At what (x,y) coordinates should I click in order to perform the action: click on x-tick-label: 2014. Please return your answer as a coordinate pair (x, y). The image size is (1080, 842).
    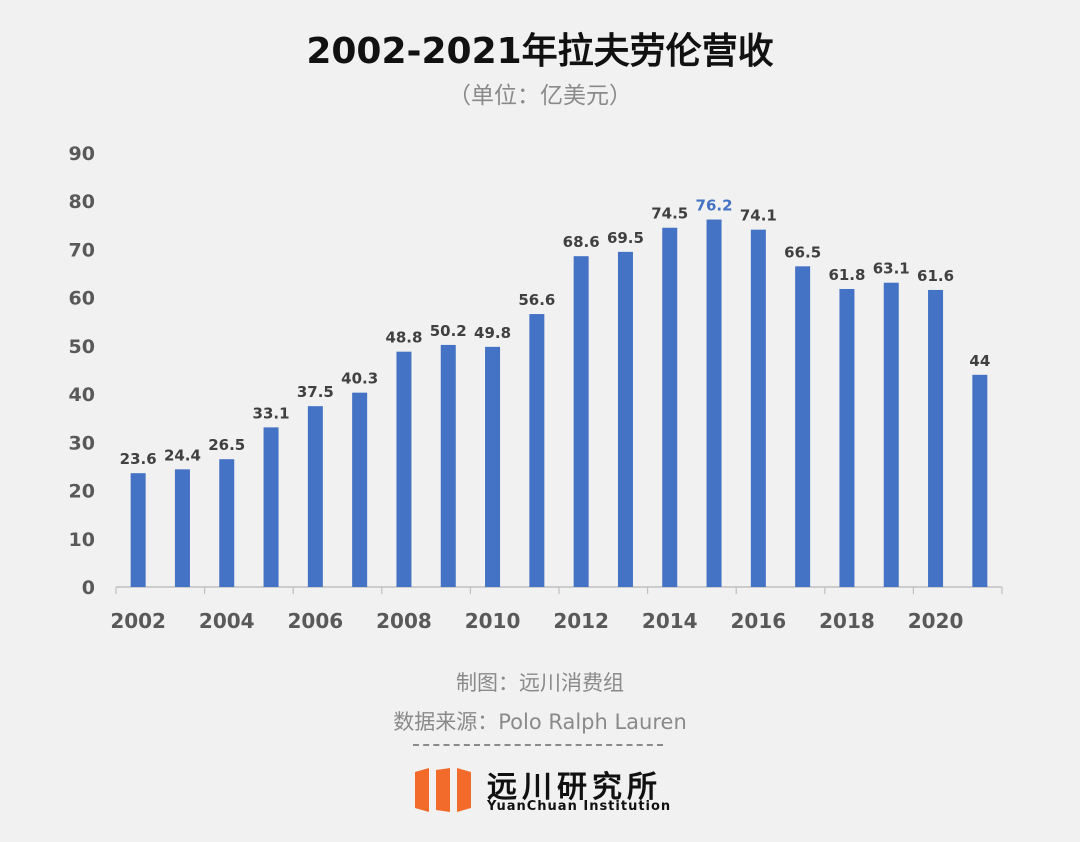
    Looking at the image, I should click on (670, 621).